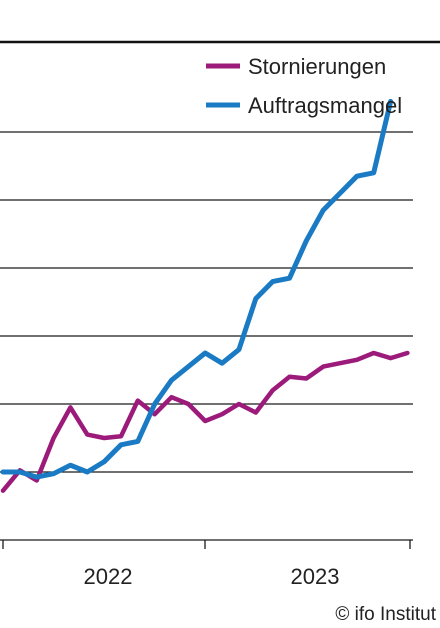 The height and width of the screenshot is (628, 440). Describe the element at coordinates (108, 576) in the screenshot. I see `x-tick-label-2022: 2022` at that location.